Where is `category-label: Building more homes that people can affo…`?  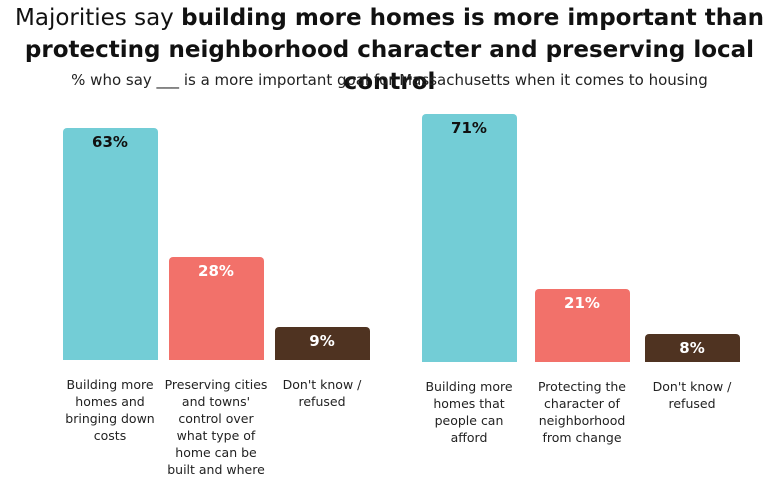 category-label: Building more homes that people can affo… is located at coordinates (469, 412).